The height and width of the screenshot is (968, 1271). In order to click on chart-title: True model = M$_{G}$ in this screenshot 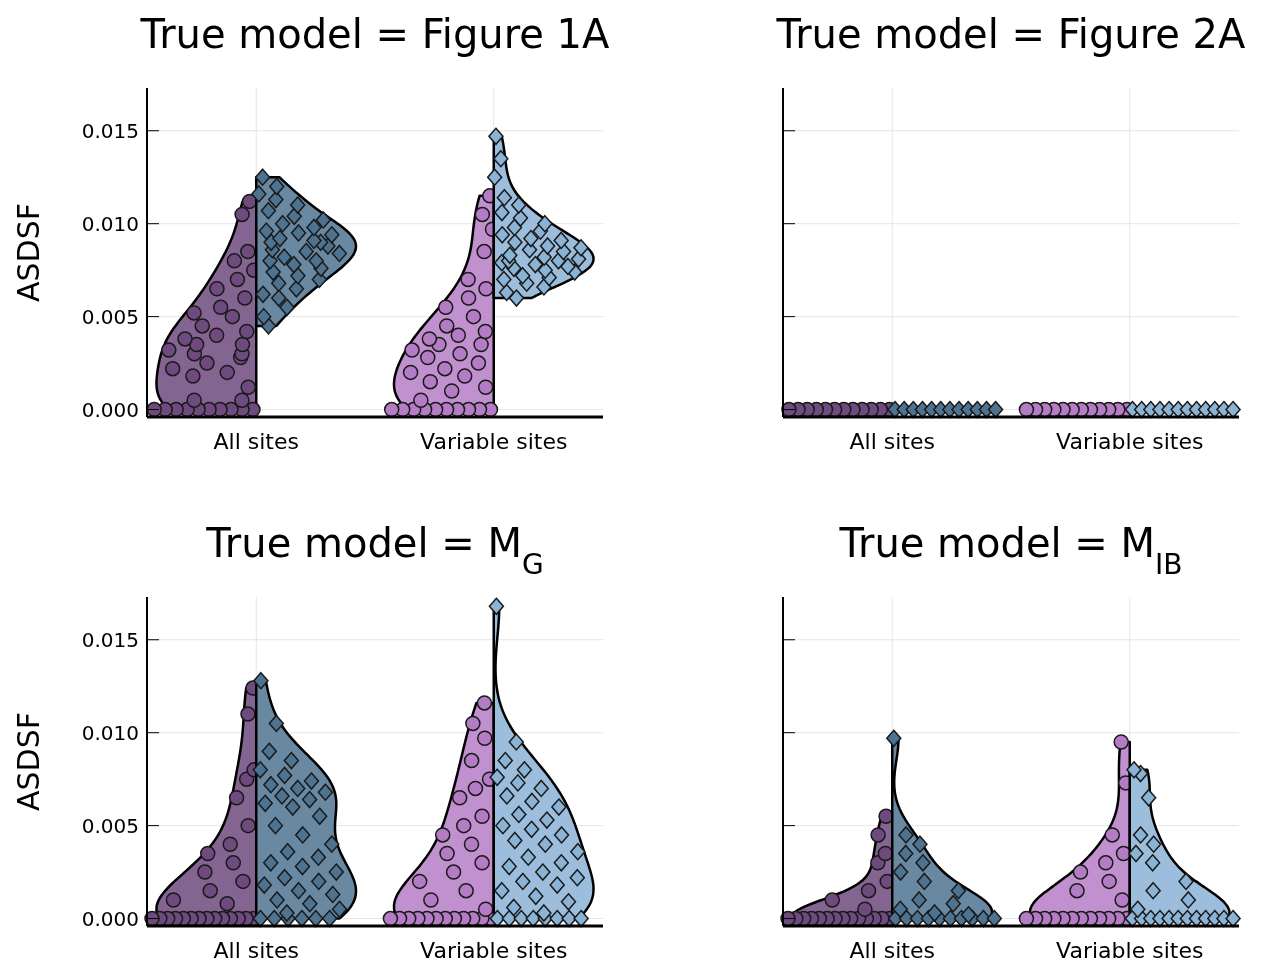, I will do `click(374, 550)`.